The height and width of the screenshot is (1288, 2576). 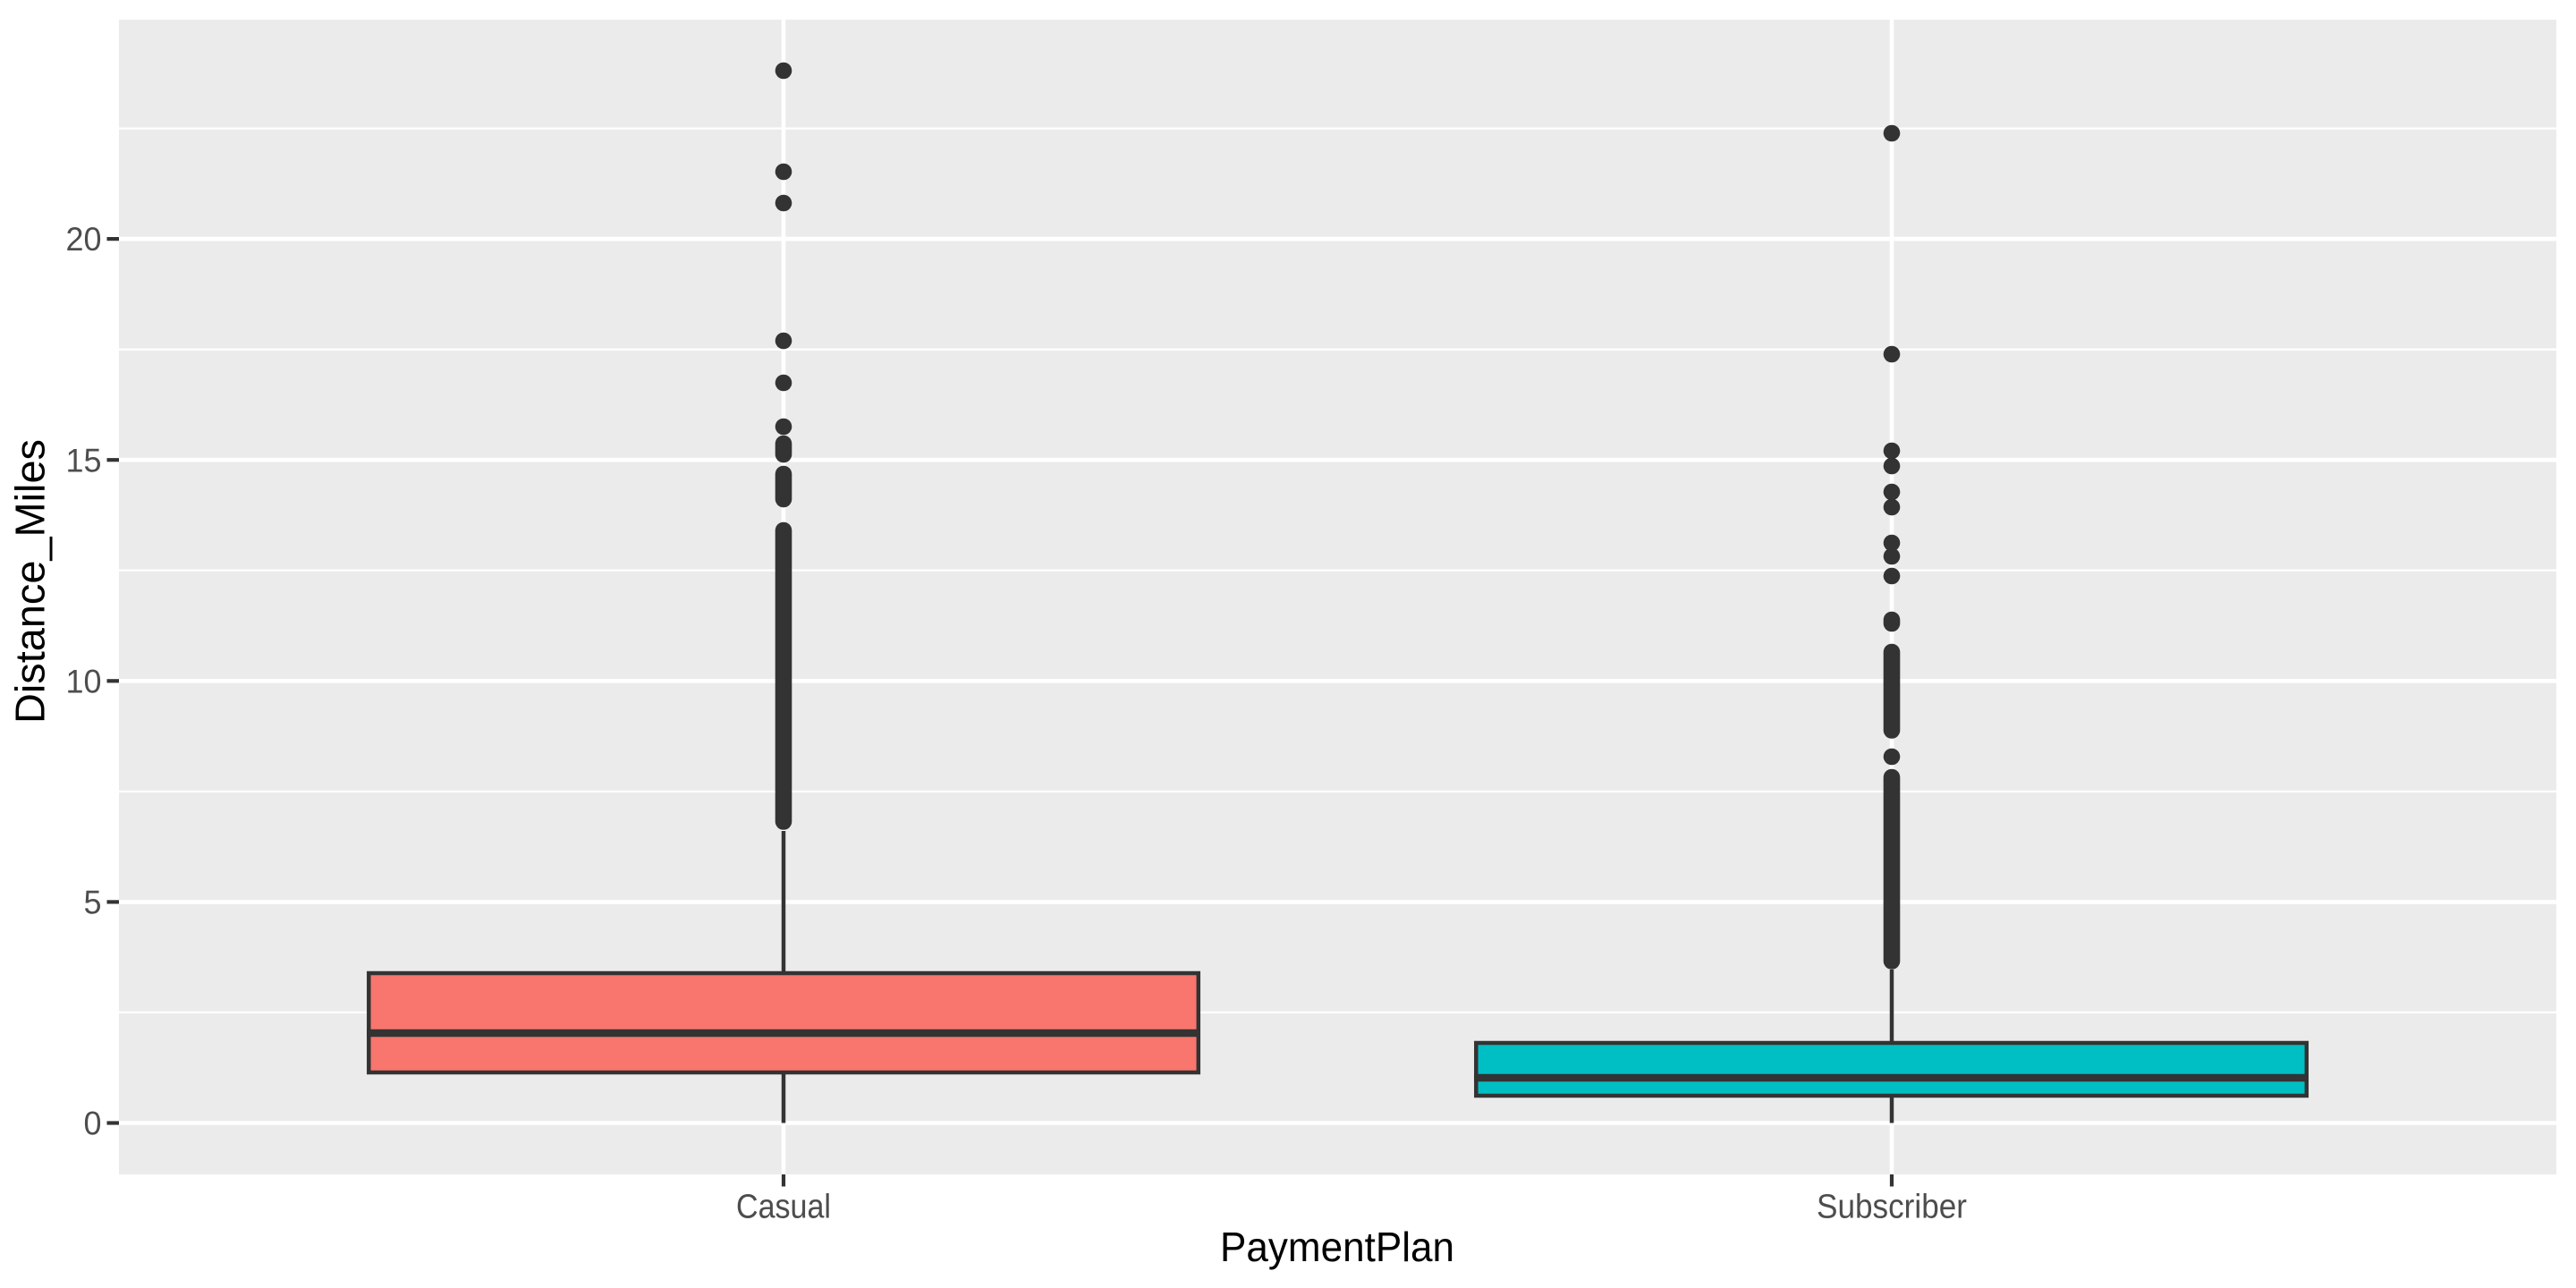 What do you see at coordinates (1892, 1206) in the screenshot?
I see `svg-text: Subscriber` at bounding box center [1892, 1206].